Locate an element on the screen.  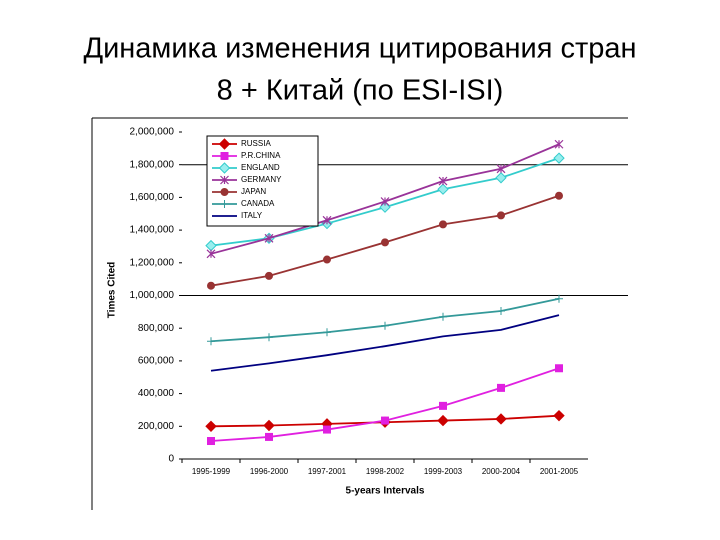
y-tick-label: 400,000 is located at coordinates (156, 393).